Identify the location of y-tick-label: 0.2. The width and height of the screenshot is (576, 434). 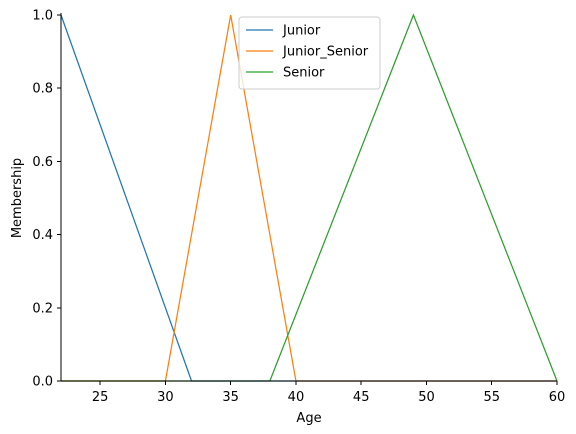
(42, 308).